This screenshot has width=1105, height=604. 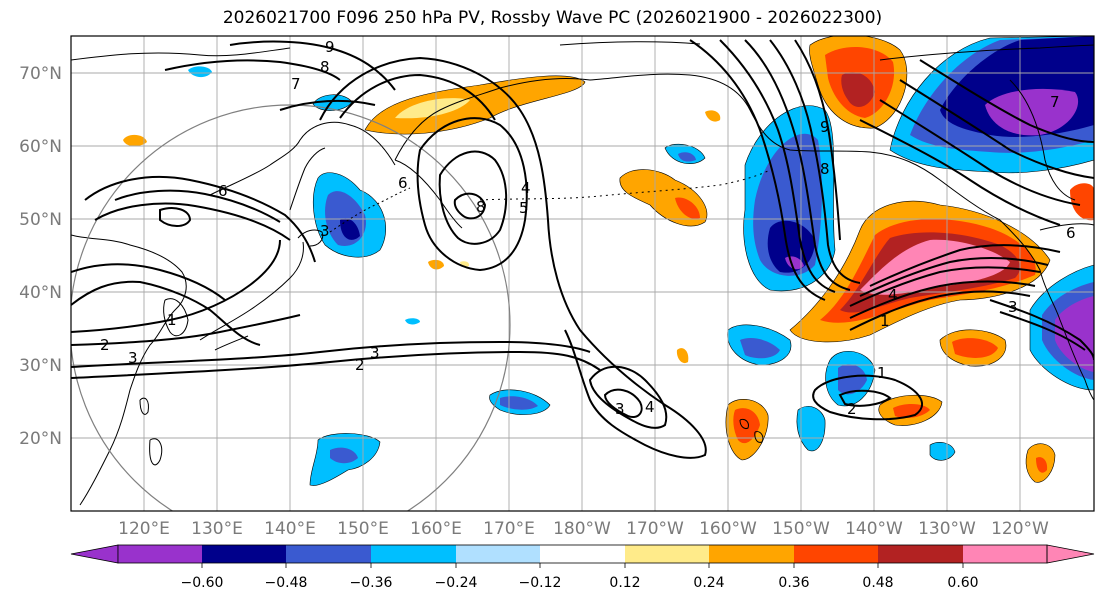 I want to click on colorbar-tick-label: 0.36, so click(x=793, y=583).